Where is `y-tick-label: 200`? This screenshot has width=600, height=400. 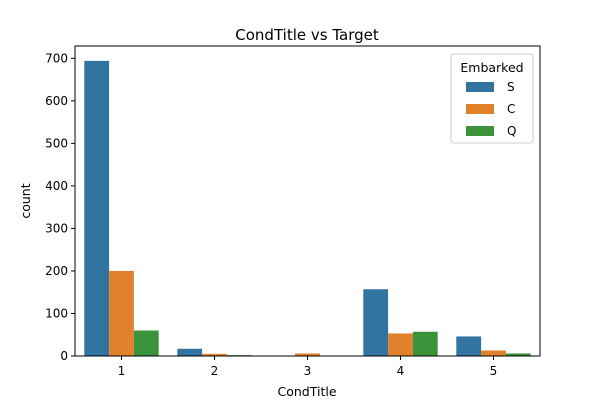 y-tick-label: 200 is located at coordinates (56, 271).